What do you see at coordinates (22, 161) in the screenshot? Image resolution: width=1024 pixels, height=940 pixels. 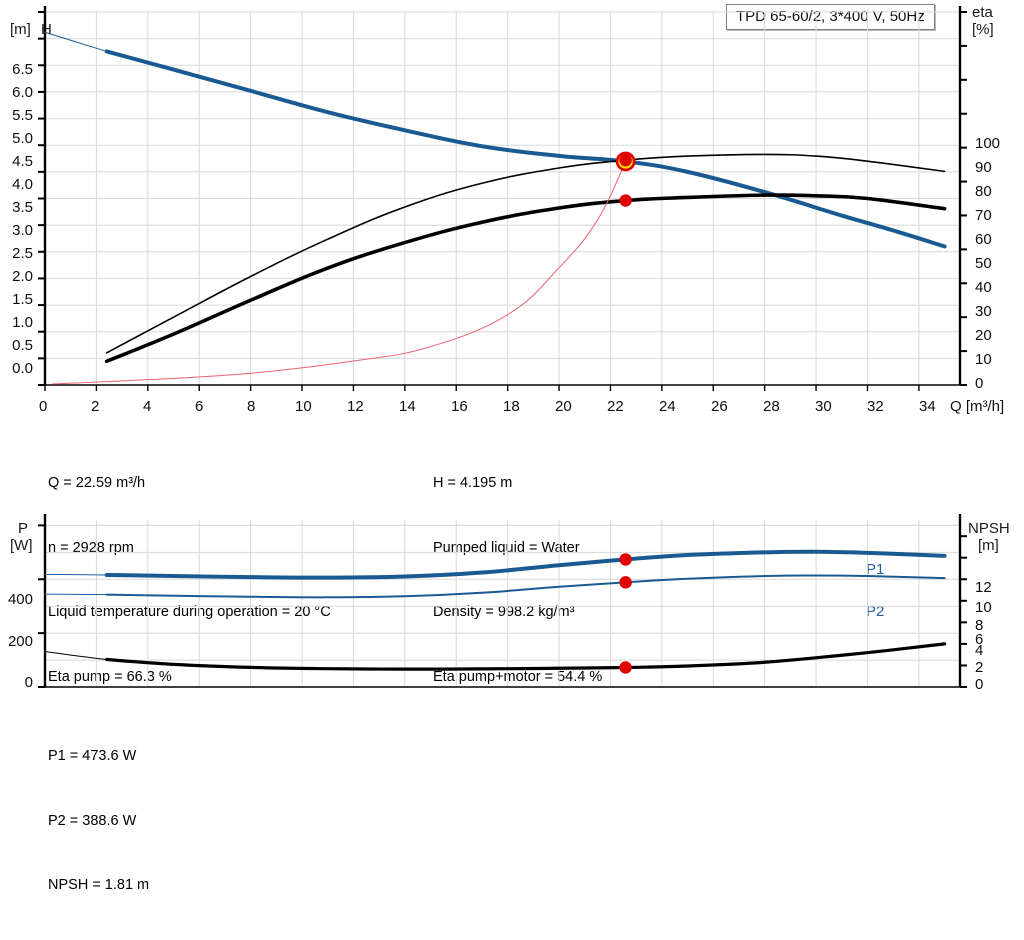 I see `h-tick-4.5: 4.5` at bounding box center [22, 161].